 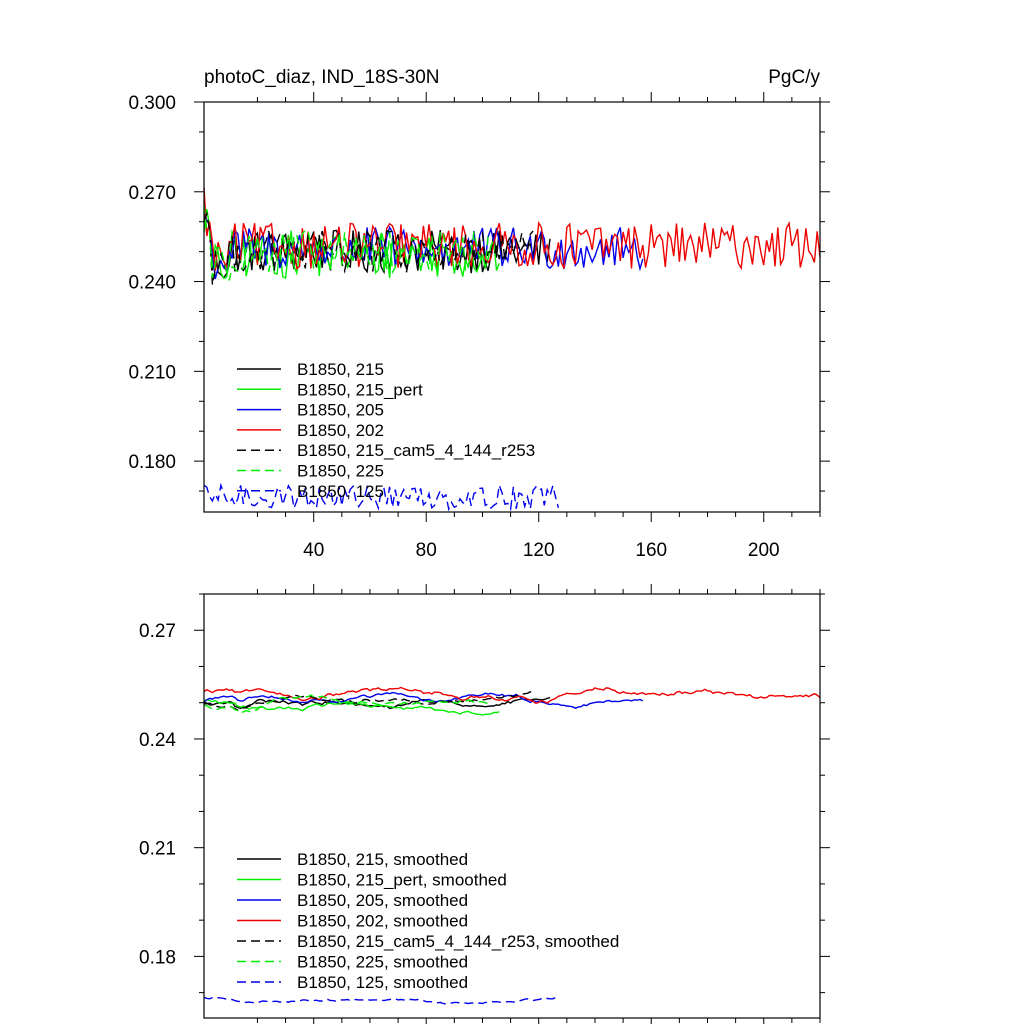 I want to click on bottom-y-tick-label: 0.18, so click(x=157, y=957).